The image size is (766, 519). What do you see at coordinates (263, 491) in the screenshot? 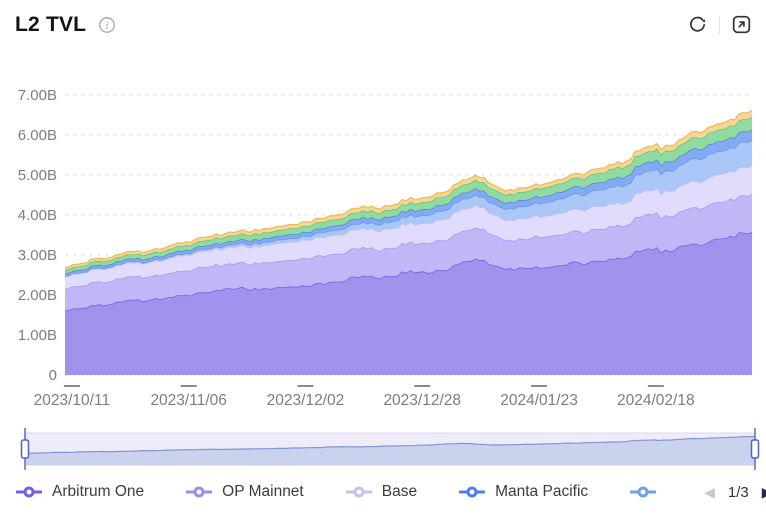
I see `legend-label: OP Mainnet` at bounding box center [263, 491].